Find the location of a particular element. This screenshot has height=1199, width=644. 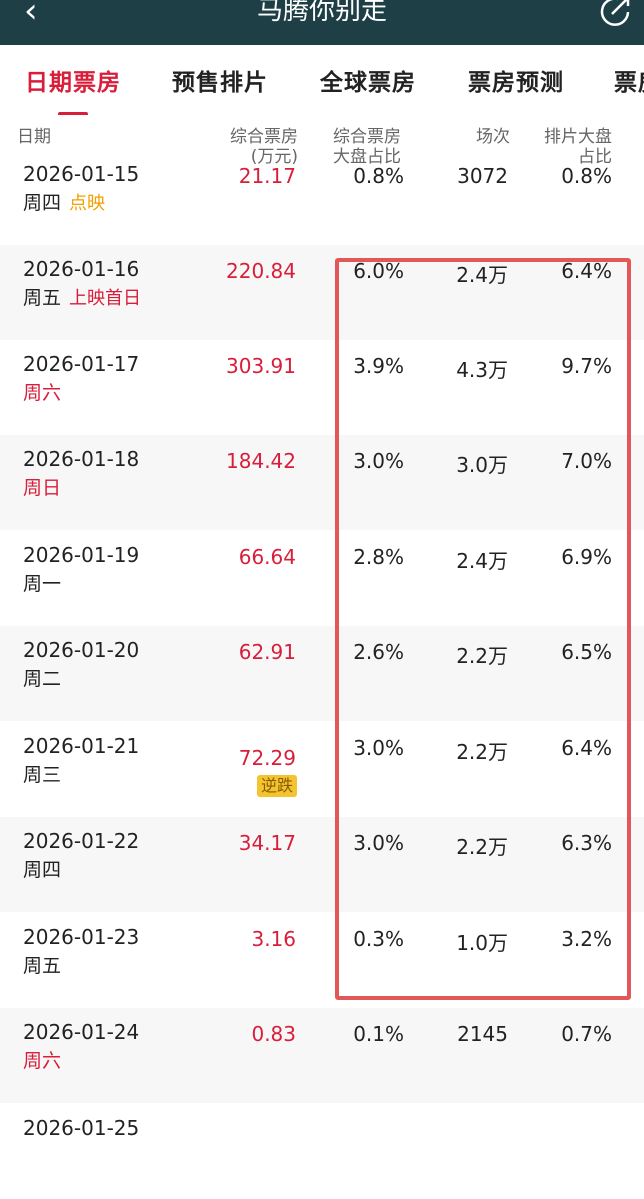

box-share-value: 0.1% is located at coordinates (378, 1034).